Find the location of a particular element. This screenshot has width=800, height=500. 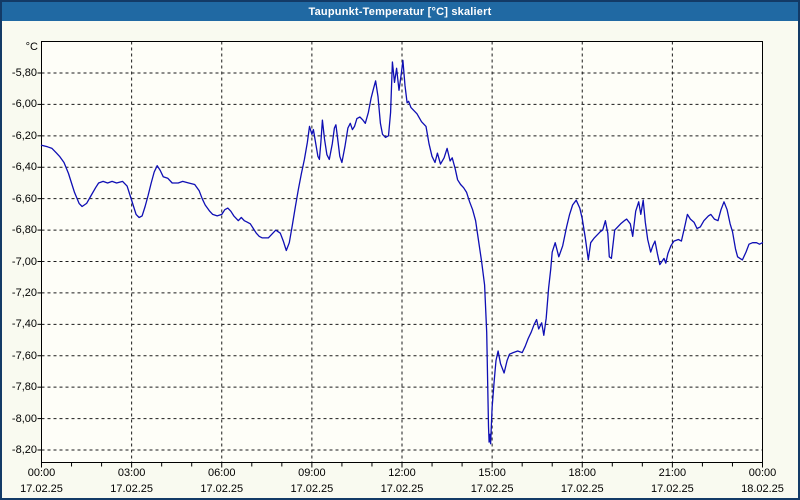

y-axis-tick-label: -6,80 is located at coordinates (24, 230).